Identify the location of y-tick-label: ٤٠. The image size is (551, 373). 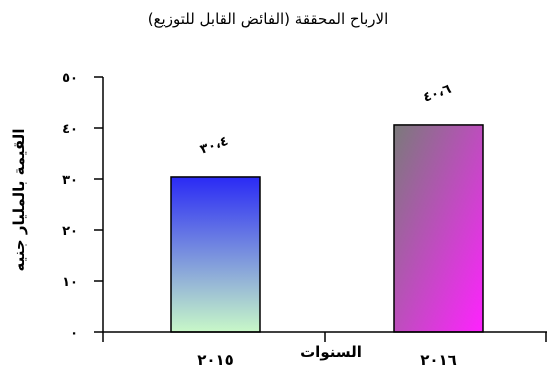
(70, 129).